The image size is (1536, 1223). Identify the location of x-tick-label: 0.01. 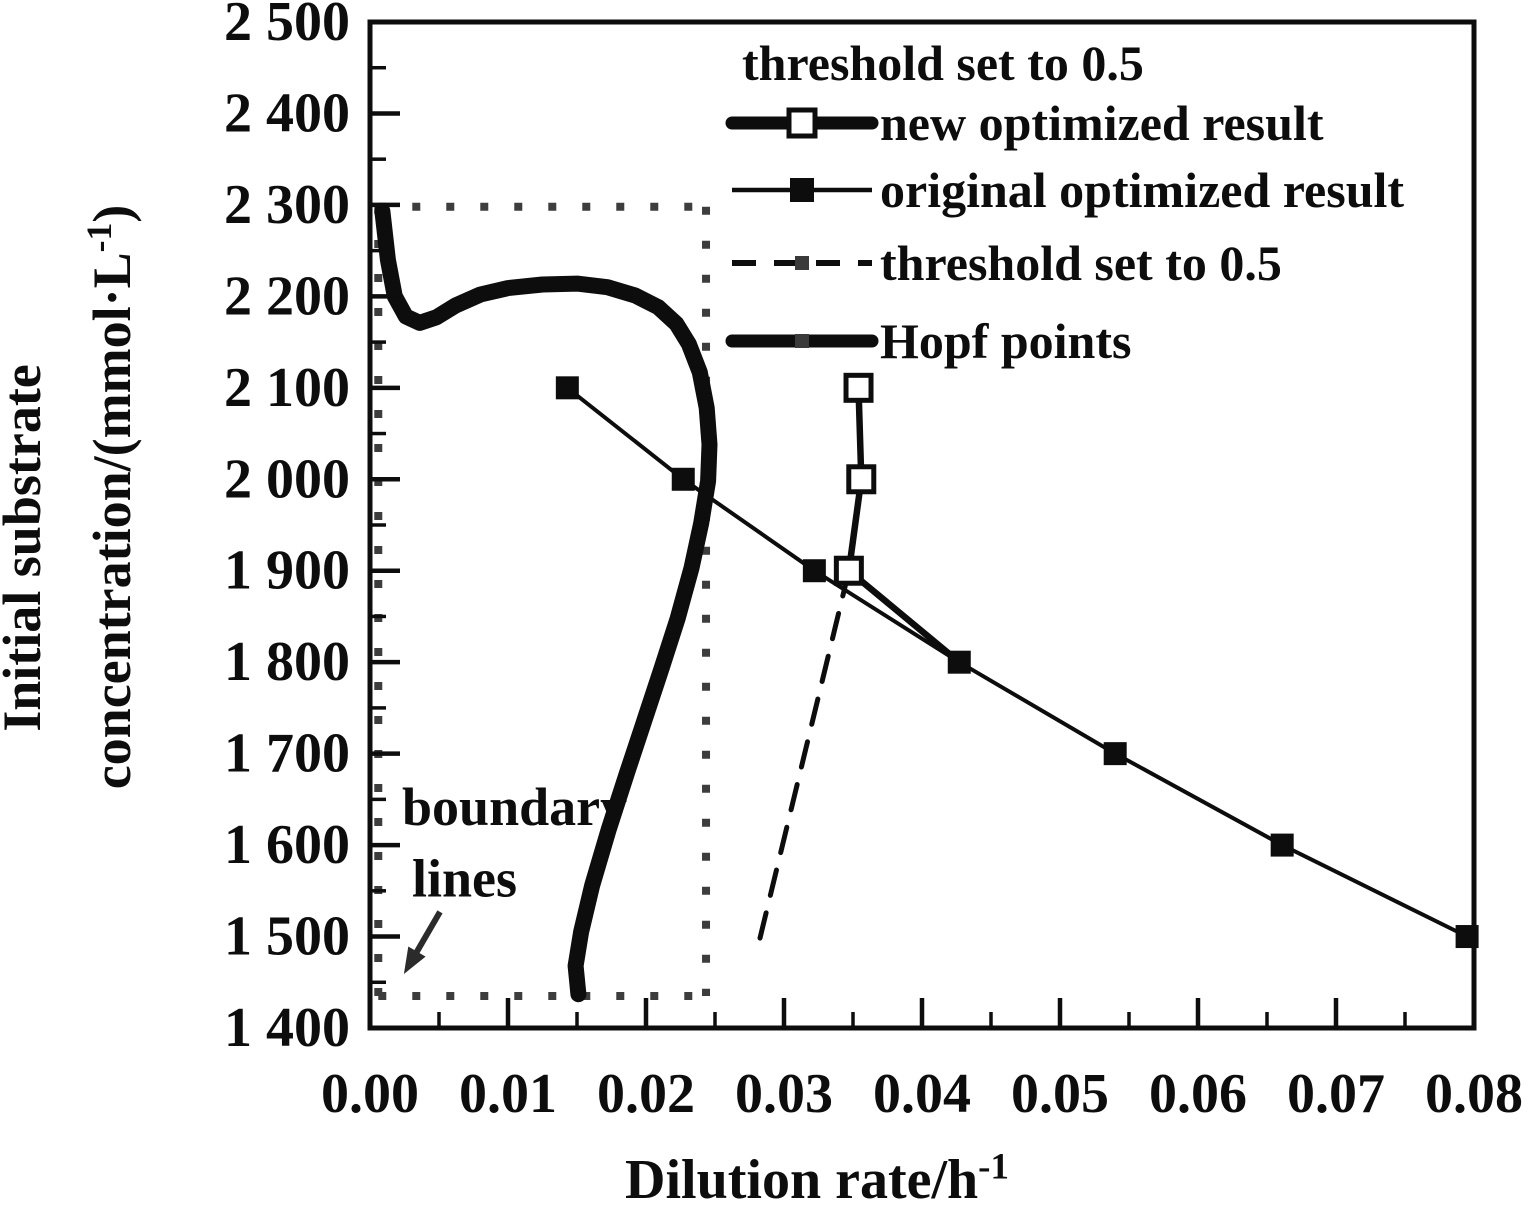
(508, 1094).